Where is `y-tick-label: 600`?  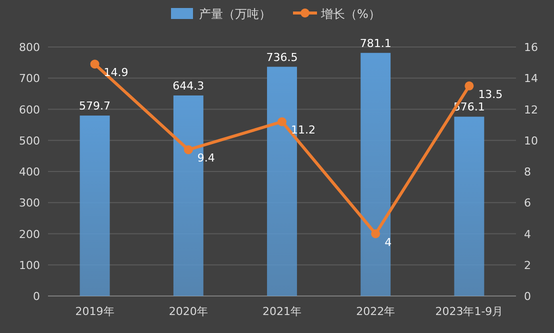
y-tick-label: 600 is located at coordinates (29, 109).